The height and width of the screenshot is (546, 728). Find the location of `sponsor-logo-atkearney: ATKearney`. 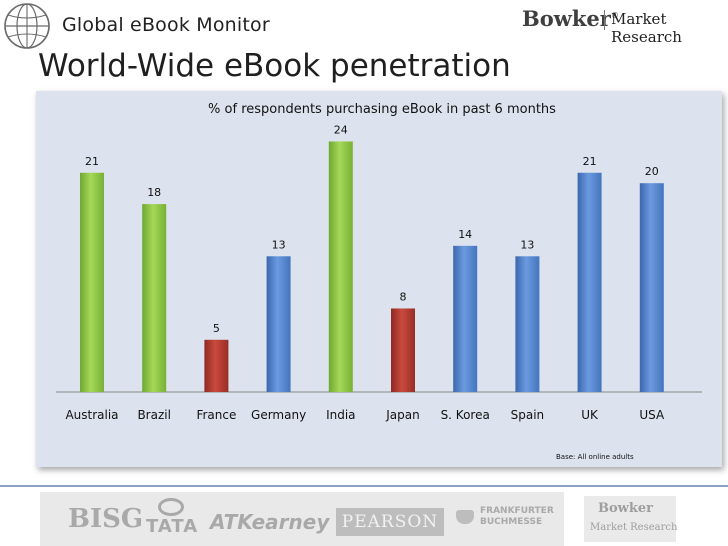

sponsor-logo-atkearney: ATKearney is located at coordinates (270, 522).